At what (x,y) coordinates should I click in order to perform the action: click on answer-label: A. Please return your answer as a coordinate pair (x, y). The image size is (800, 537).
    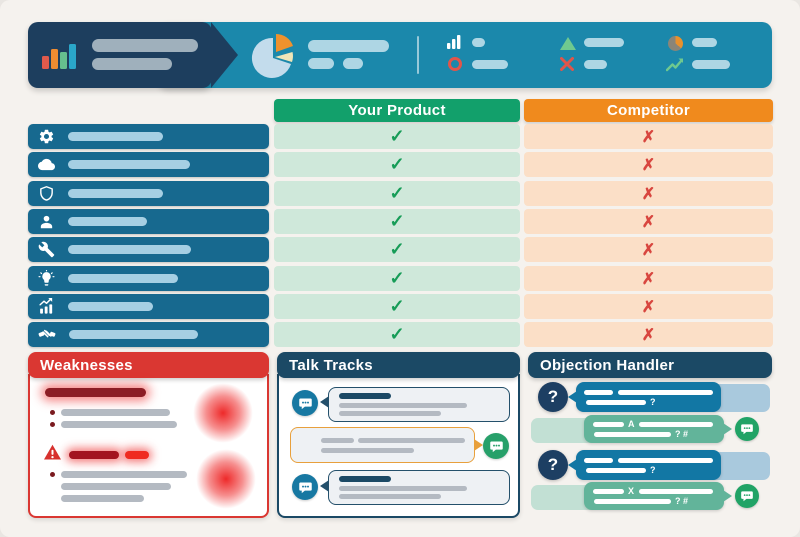
    Looking at the image, I should click on (631, 424).